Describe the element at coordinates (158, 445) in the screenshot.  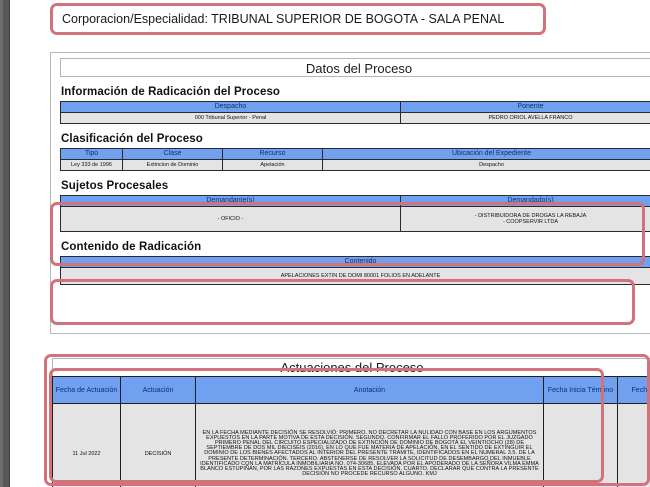
I see `cell-actuacion: DECISIÓN` at that location.